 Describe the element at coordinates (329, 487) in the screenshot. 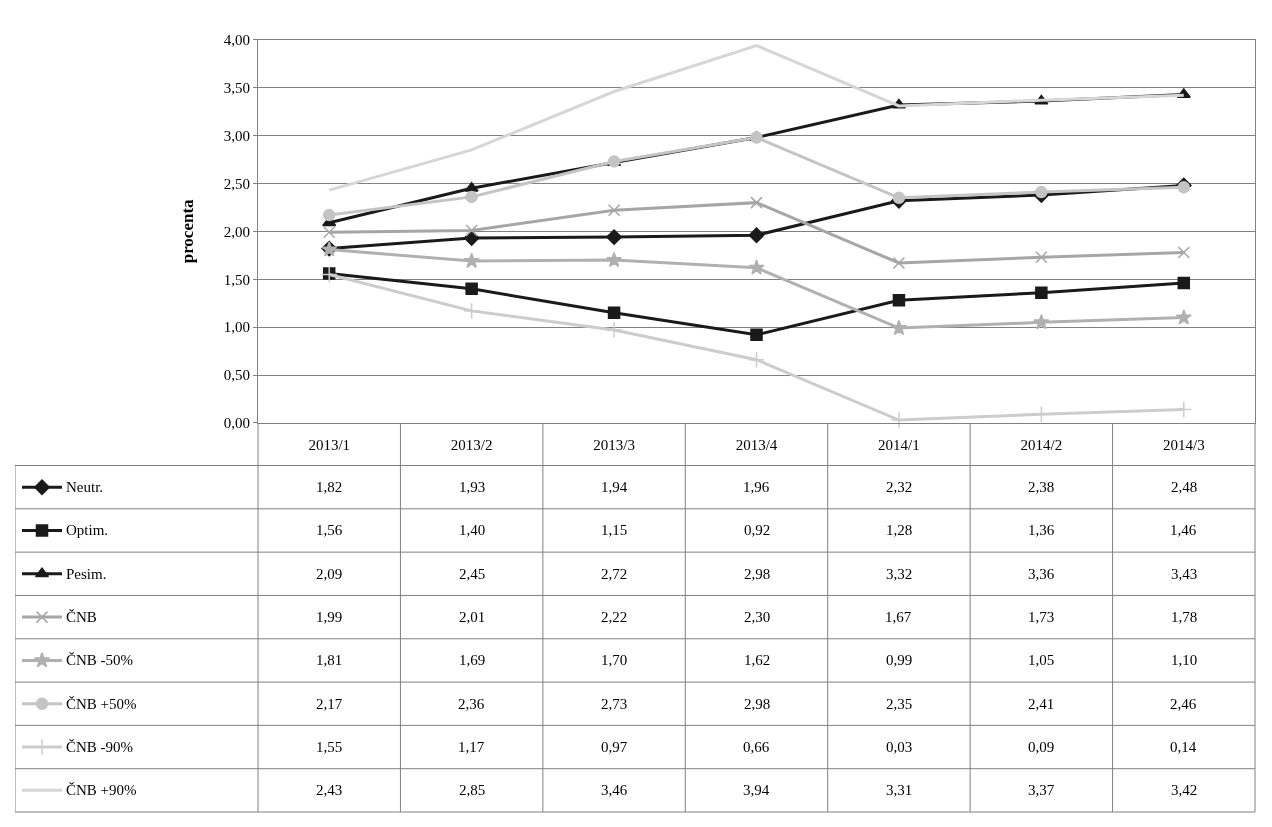

I see `data-label: 1,82` at that location.